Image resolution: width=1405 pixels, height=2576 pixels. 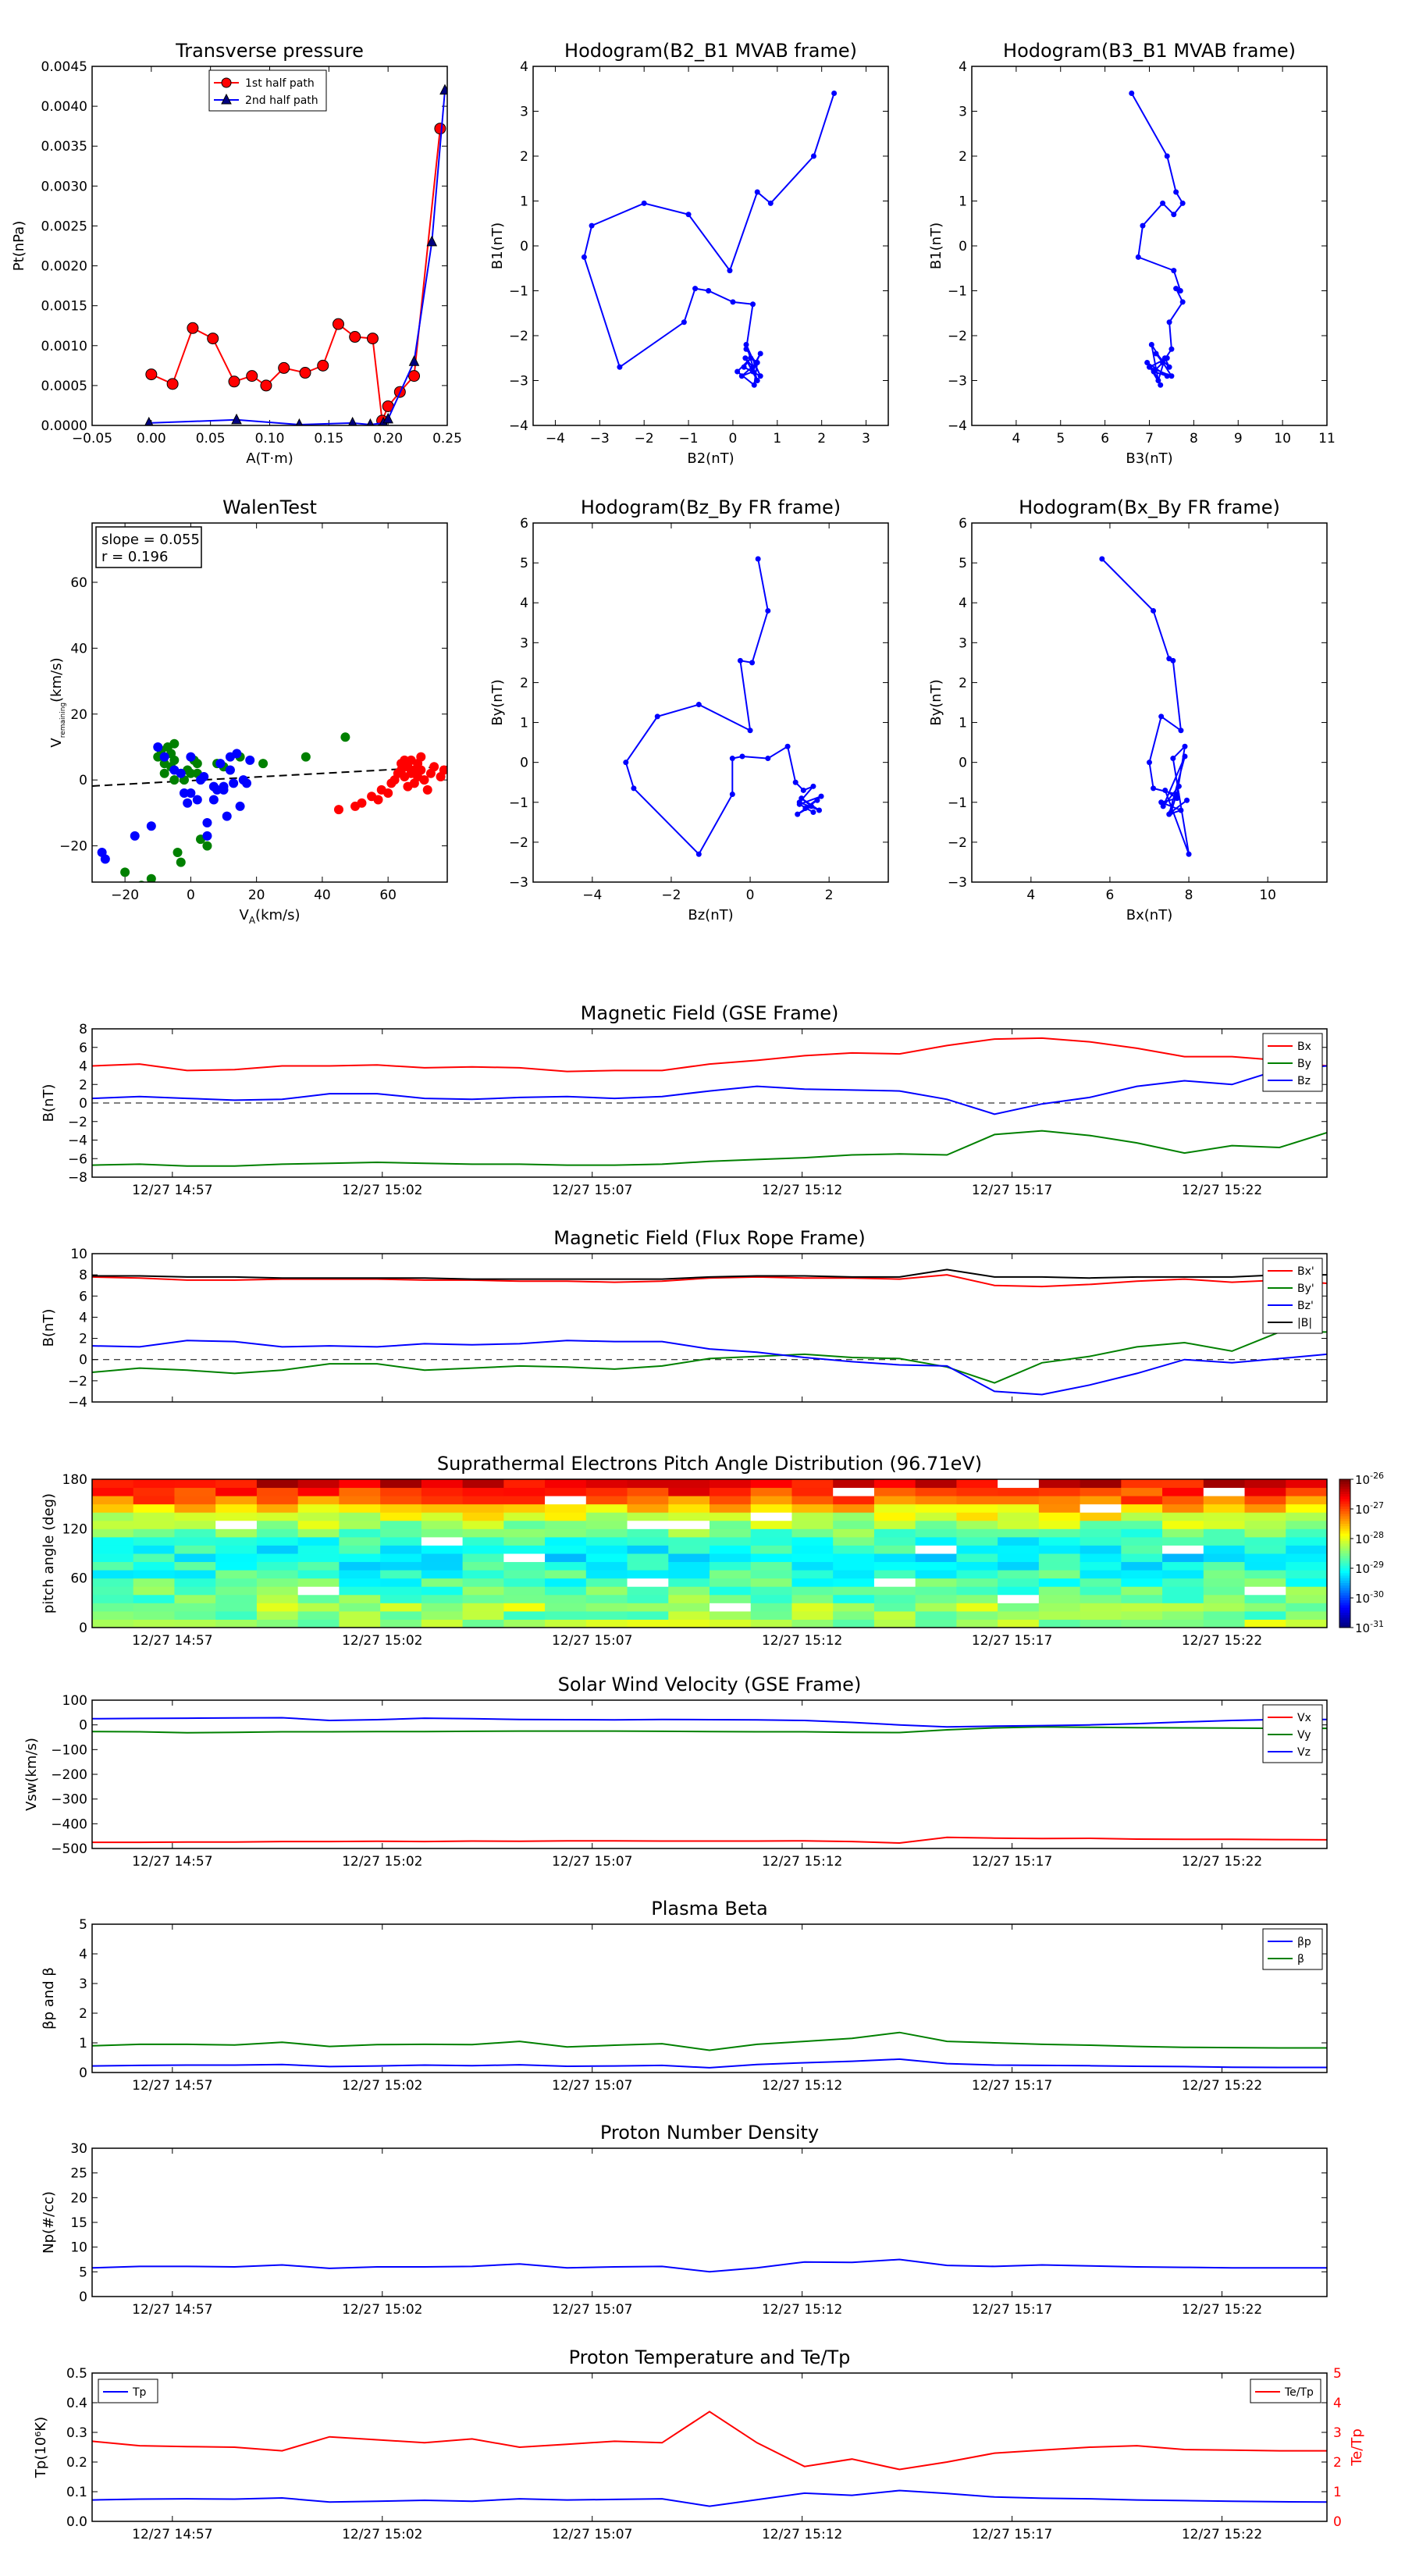 I want to click on hodogram_bzby-plot-area, so click(x=723, y=706).